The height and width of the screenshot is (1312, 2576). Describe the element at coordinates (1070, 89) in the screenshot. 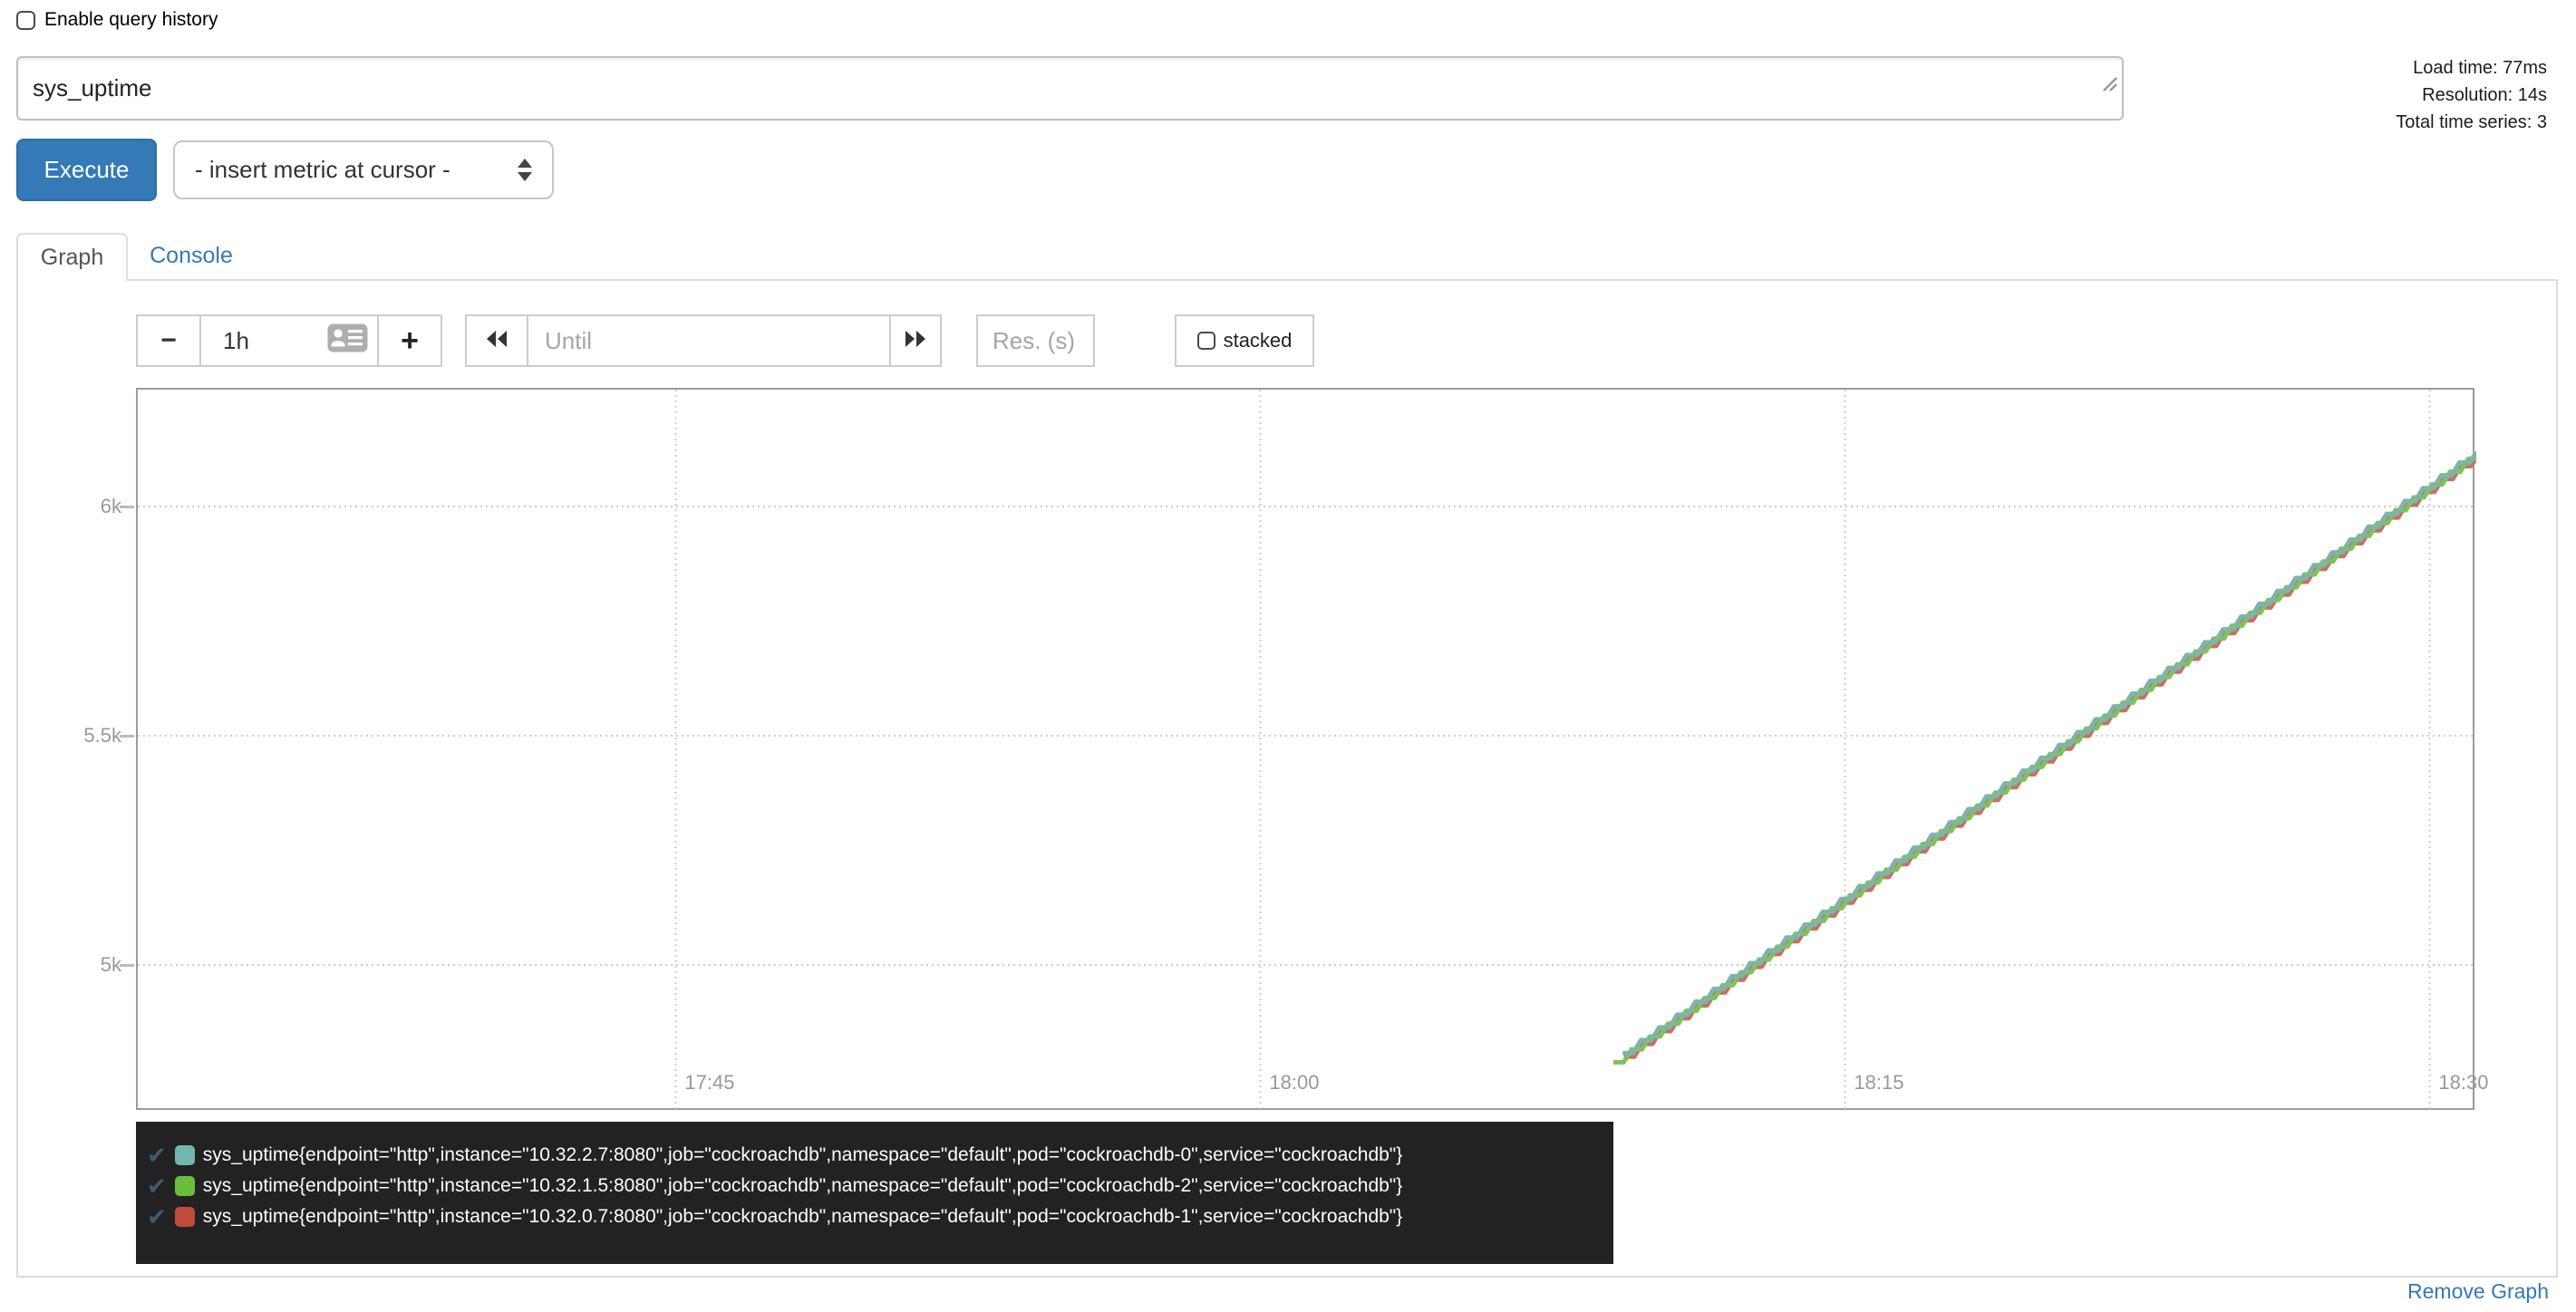

I see `query-expression-input: sys_uptime` at that location.